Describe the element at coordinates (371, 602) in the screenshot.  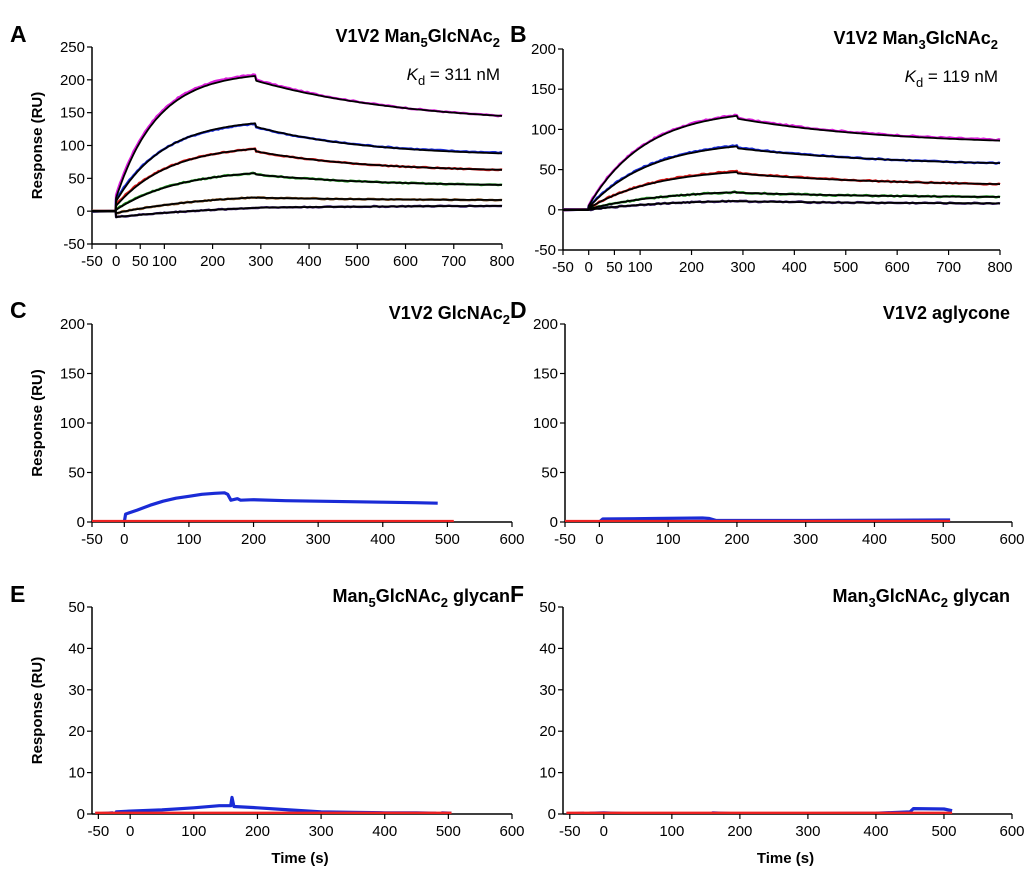
I see `title-subscript: 5` at that location.